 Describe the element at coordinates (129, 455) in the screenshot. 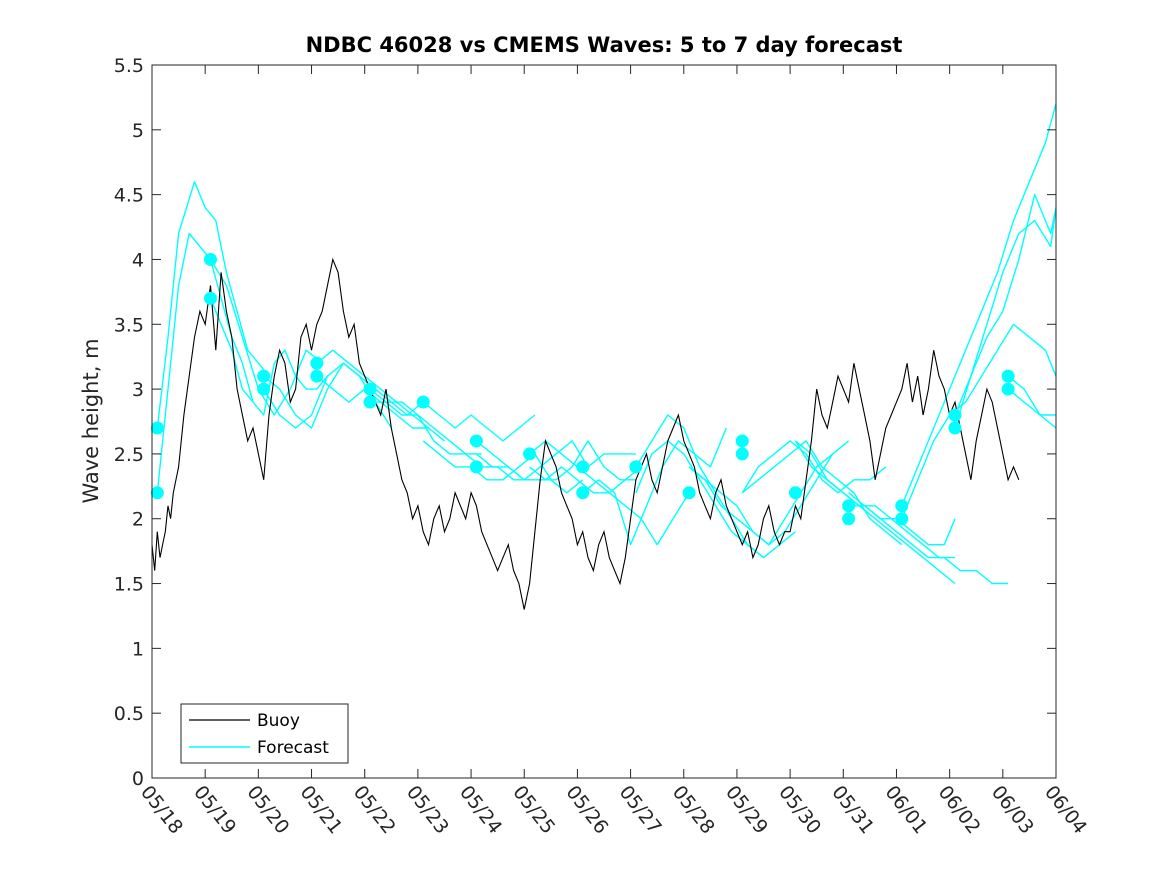

I see `y-tick-label: 2.5` at that location.